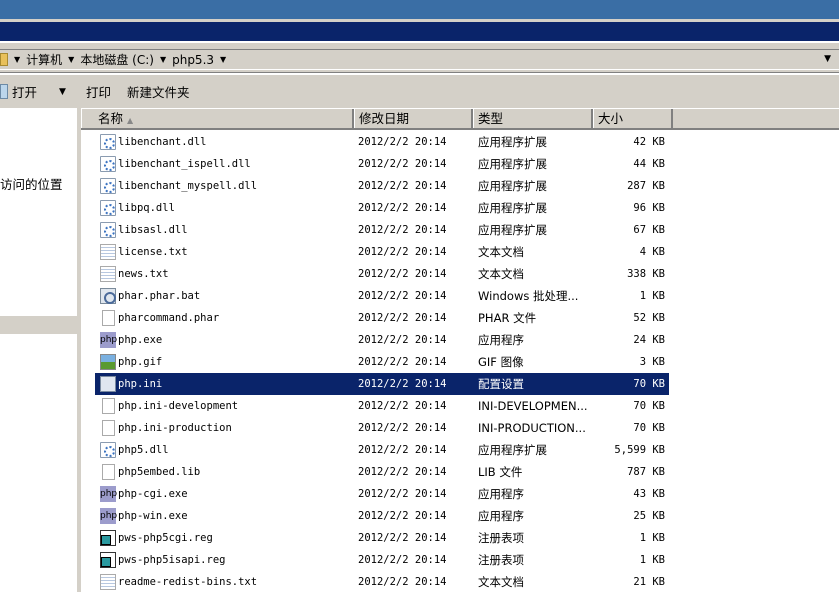  Describe the element at coordinates (130, 120) in the screenshot. I see `sort-ascending-icon: ▲` at that location.